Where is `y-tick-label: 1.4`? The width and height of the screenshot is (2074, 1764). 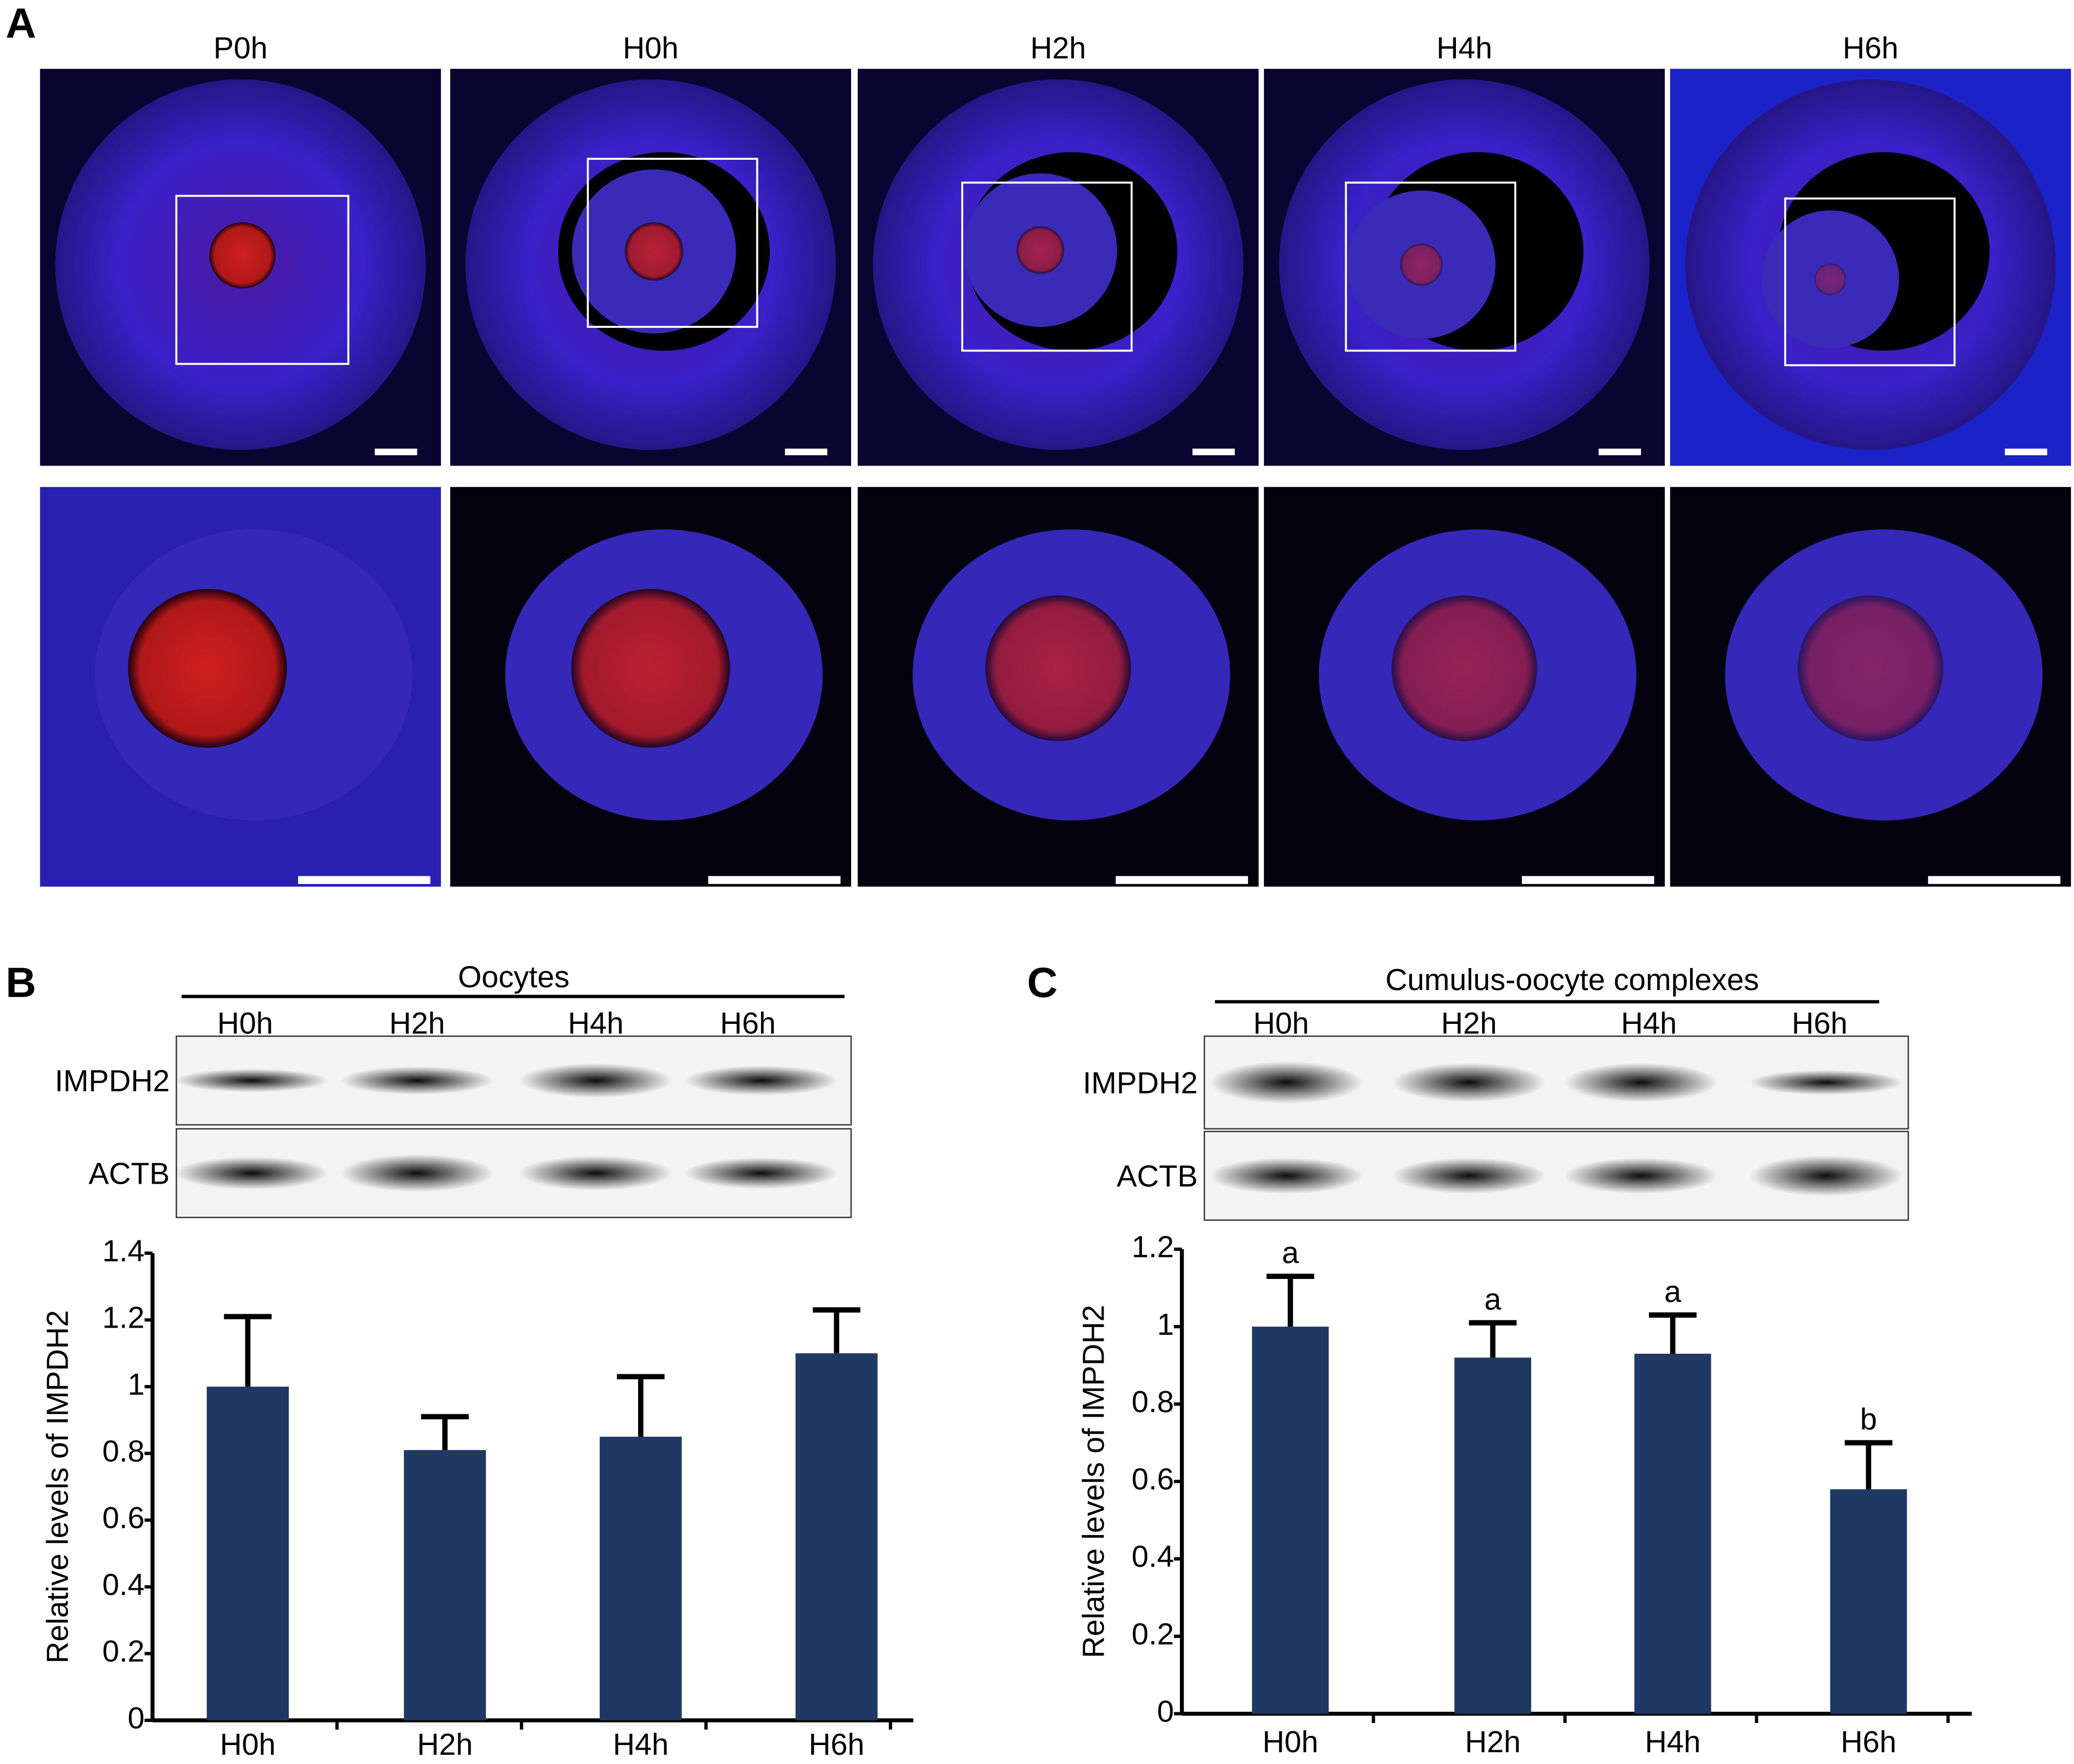
y-tick-label: 1.4 is located at coordinates (123, 1250).